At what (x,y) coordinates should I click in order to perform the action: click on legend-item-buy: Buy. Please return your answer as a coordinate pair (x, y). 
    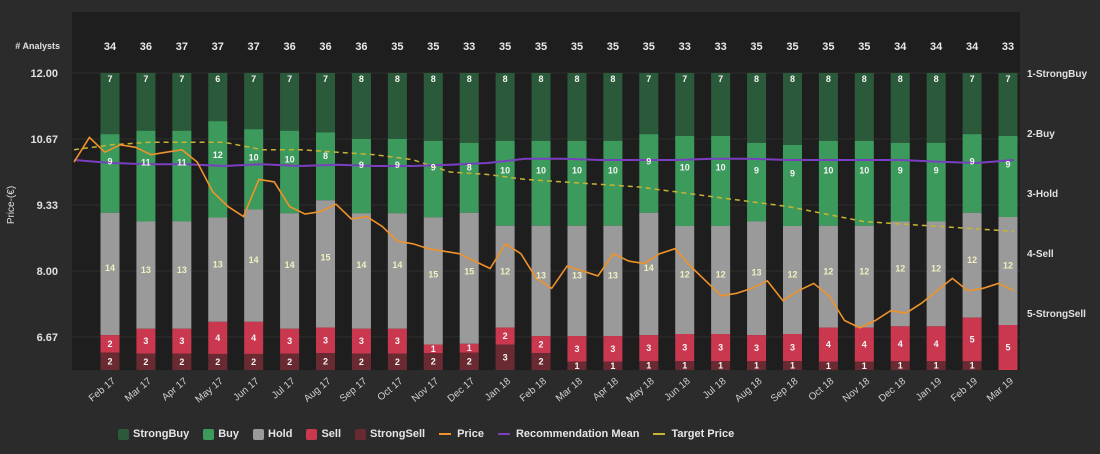
    Looking at the image, I should click on (221, 434).